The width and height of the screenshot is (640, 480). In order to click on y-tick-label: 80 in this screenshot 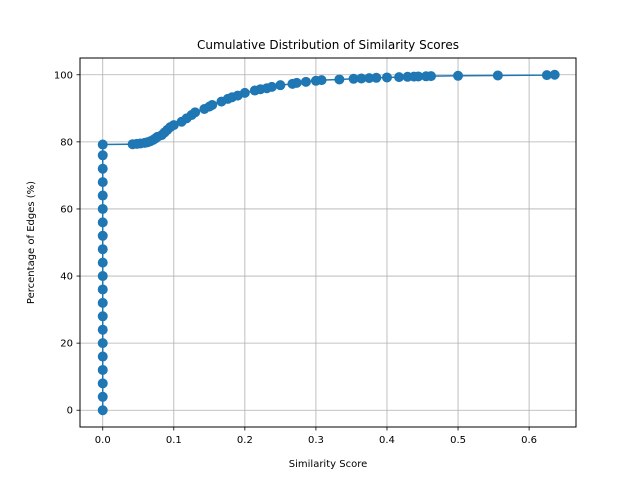, I will do `click(66, 142)`.